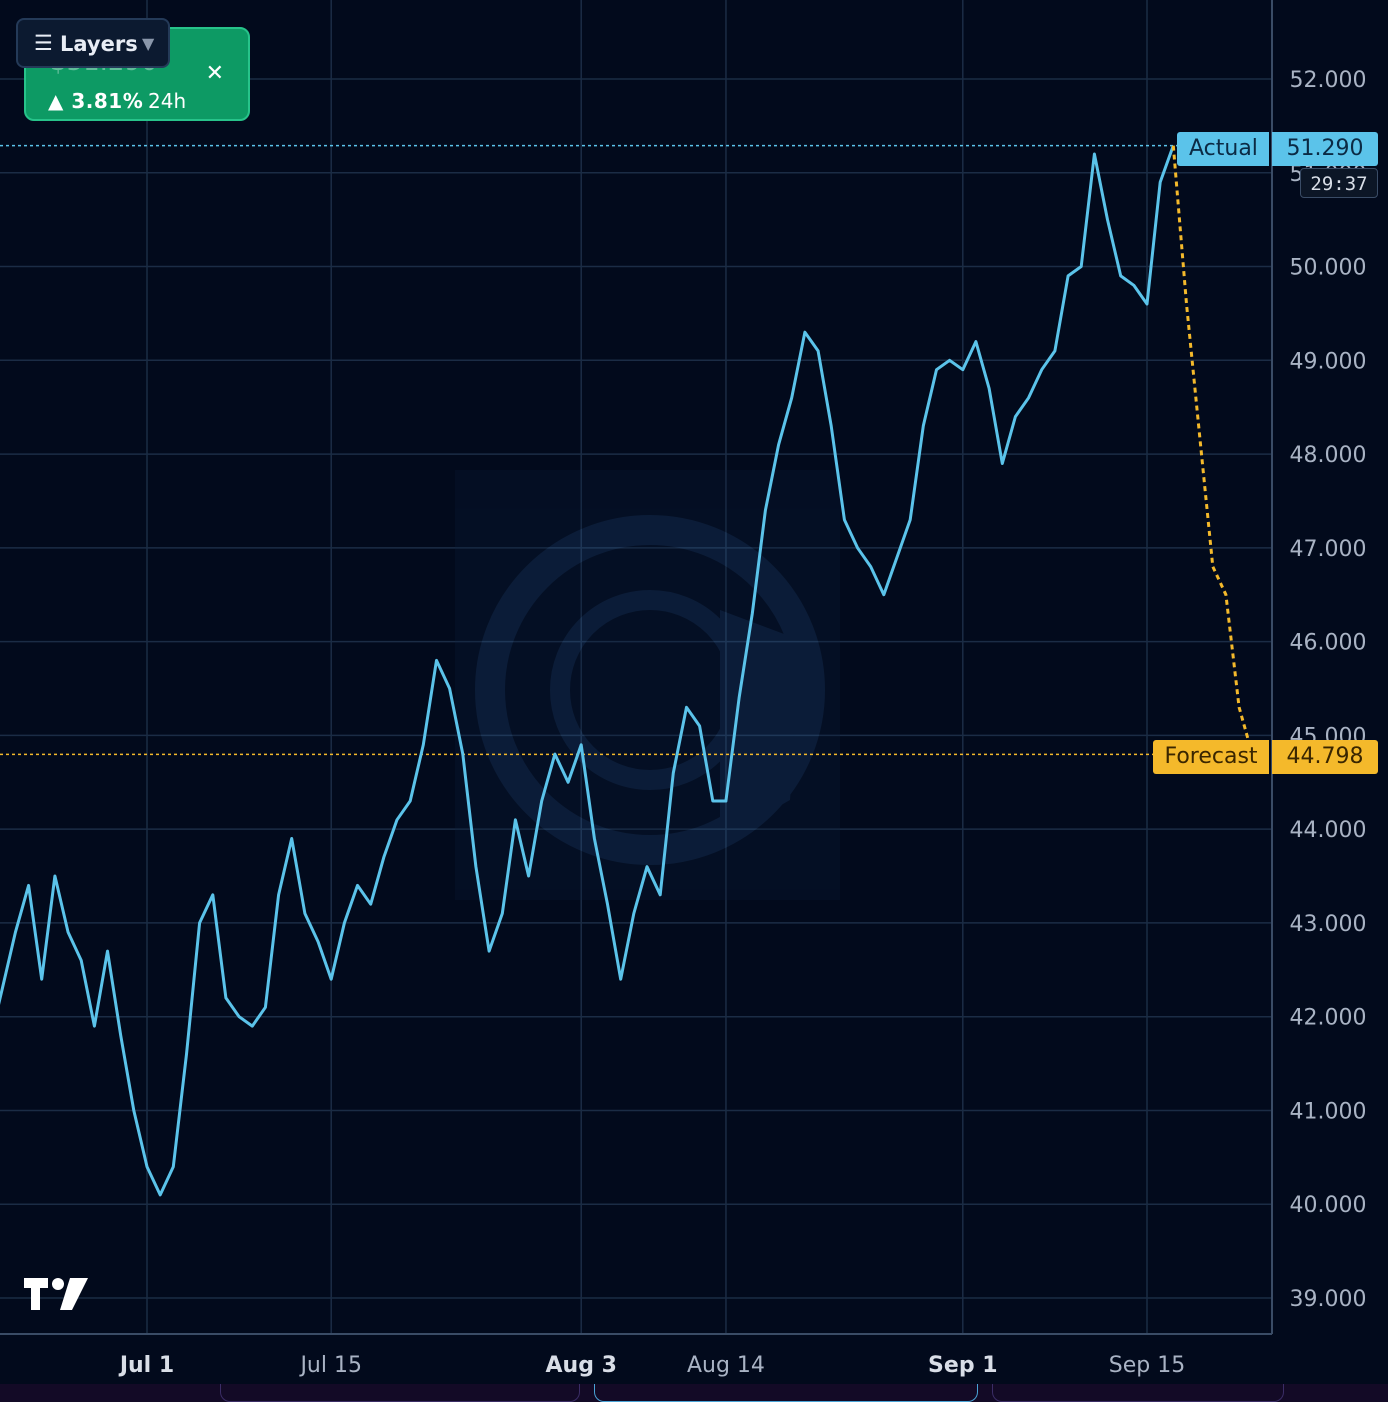 The width and height of the screenshot is (1388, 1402). Describe the element at coordinates (96, 101) in the screenshot. I see `legend-change: ▲ 3.81%` at that location.